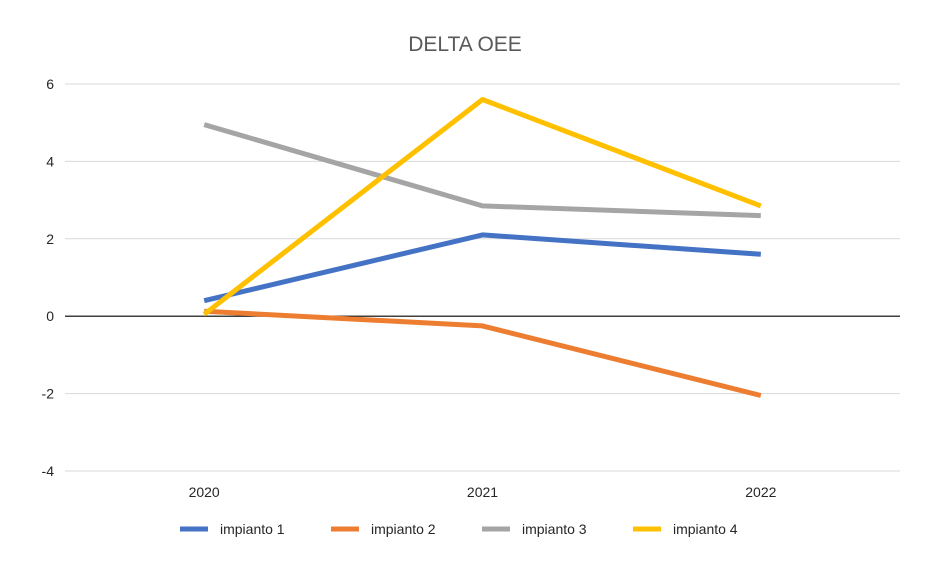 This screenshot has width=930, height=575. What do you see at coordinates (48, 277) in the screenshot?
I see `y-axis-tick-labels: -4 -2 0 2 4 6` at bounding box center [48, 277].